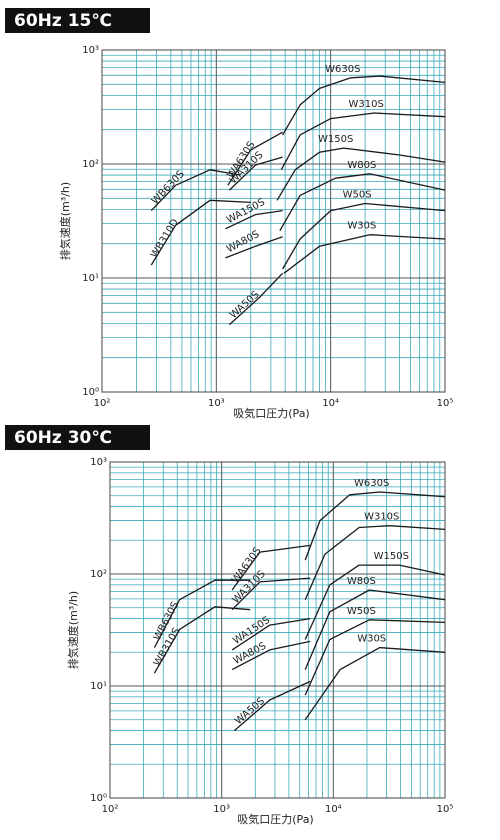  I want to click on curve-label: WA150S, so click(251, 631).